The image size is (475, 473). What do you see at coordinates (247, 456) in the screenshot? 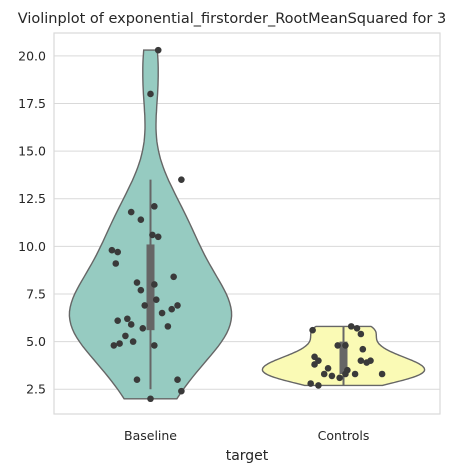
I see `x-axis-label: target` at bounding box center [247, 456].